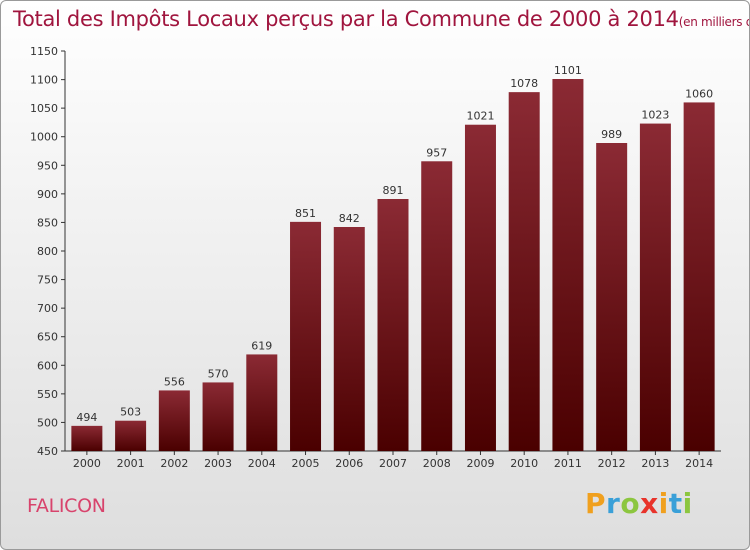 Image resolution: width=750 pixels, height=550 pixels. I want to click on bar-2013, so click(655, 287).